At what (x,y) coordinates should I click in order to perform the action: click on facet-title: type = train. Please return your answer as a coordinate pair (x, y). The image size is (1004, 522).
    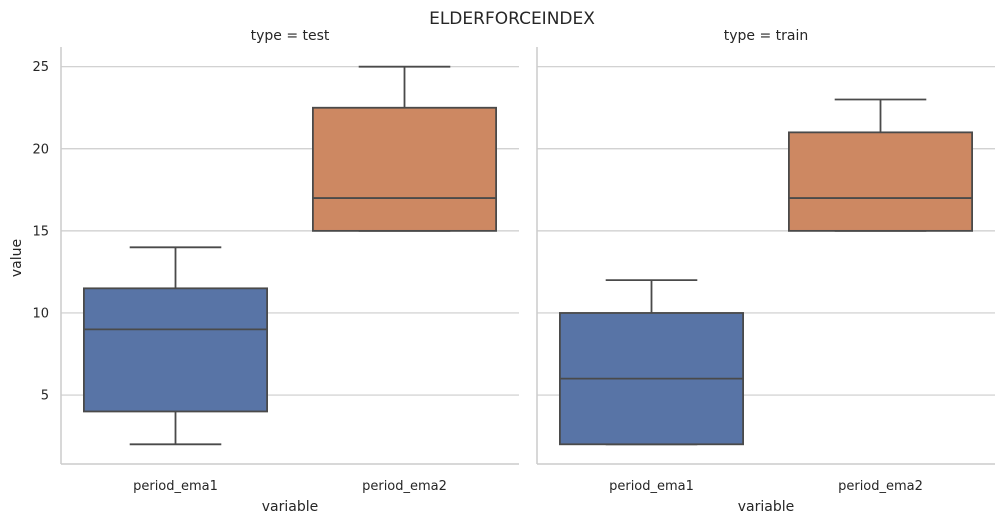
    Looking at the image, I should click on (766, 36).